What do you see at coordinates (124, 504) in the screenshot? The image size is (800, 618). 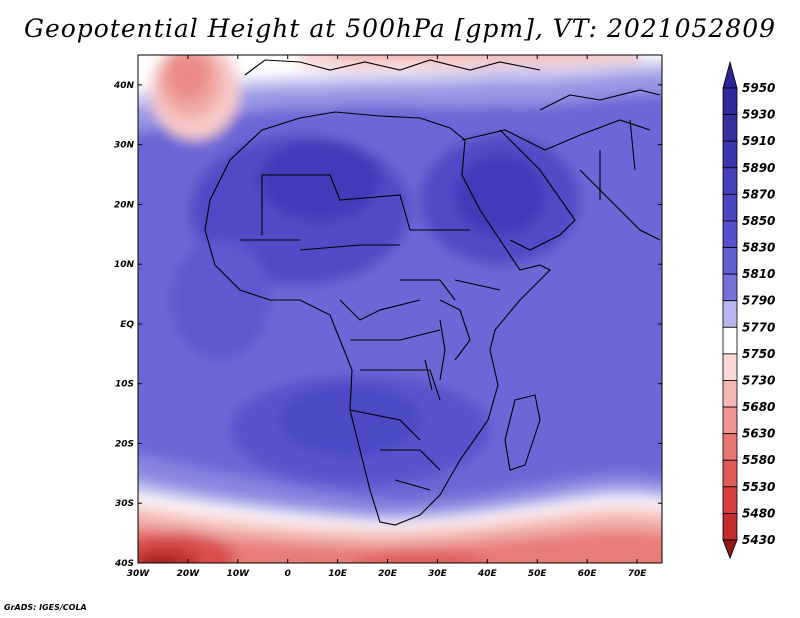 I see `y-tick-label: 30S` at bounding box center [124, 504].